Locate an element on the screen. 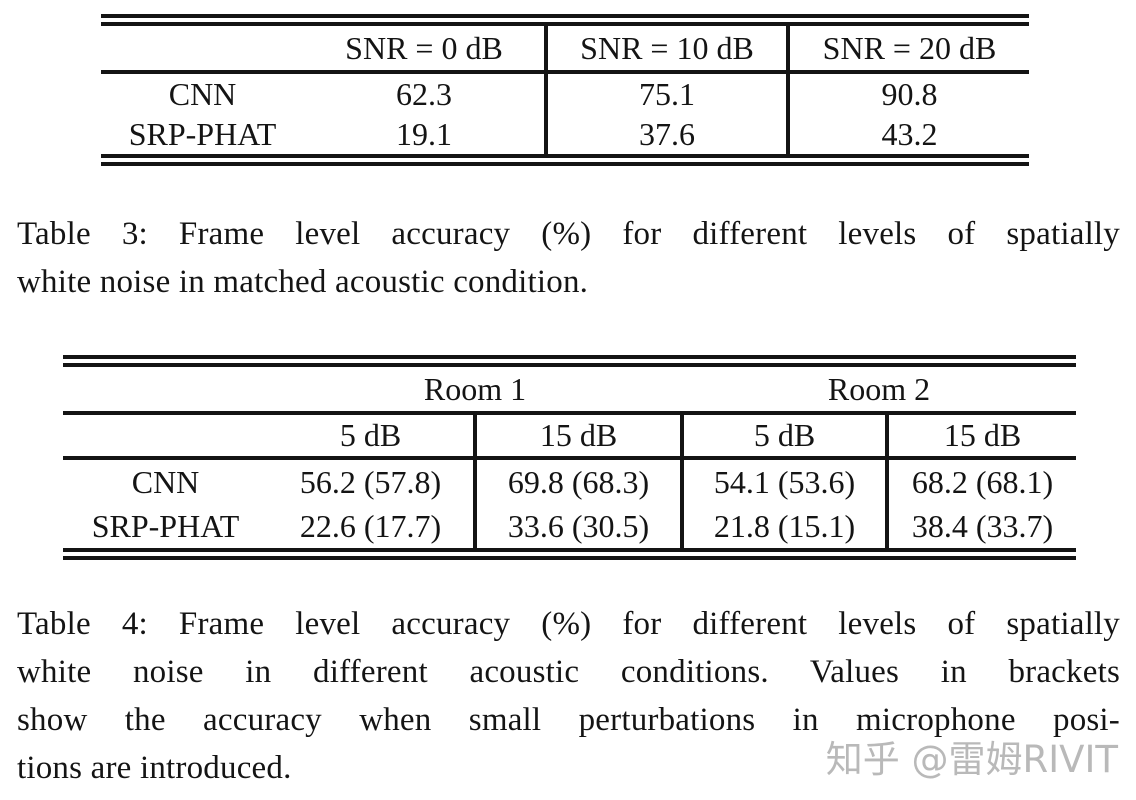 This screenshot has height=800, width=1136. table4-caption-line: tions are introduced. is located at coordinates (154, 768).